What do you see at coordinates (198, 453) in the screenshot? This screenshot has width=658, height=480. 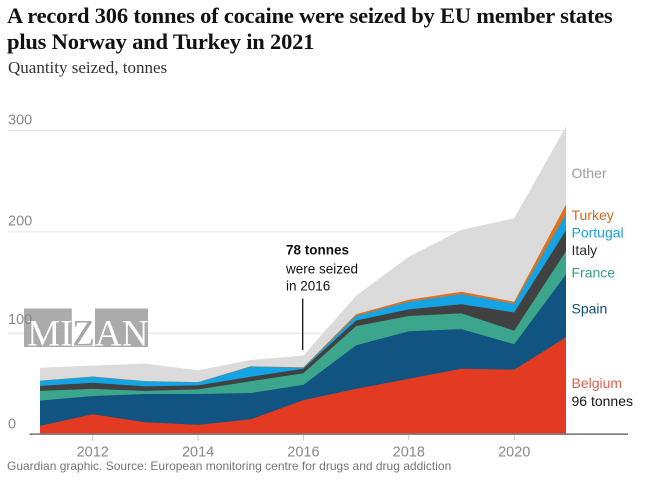 I see `svg-text: 2014` at bounding box center [198, 453].